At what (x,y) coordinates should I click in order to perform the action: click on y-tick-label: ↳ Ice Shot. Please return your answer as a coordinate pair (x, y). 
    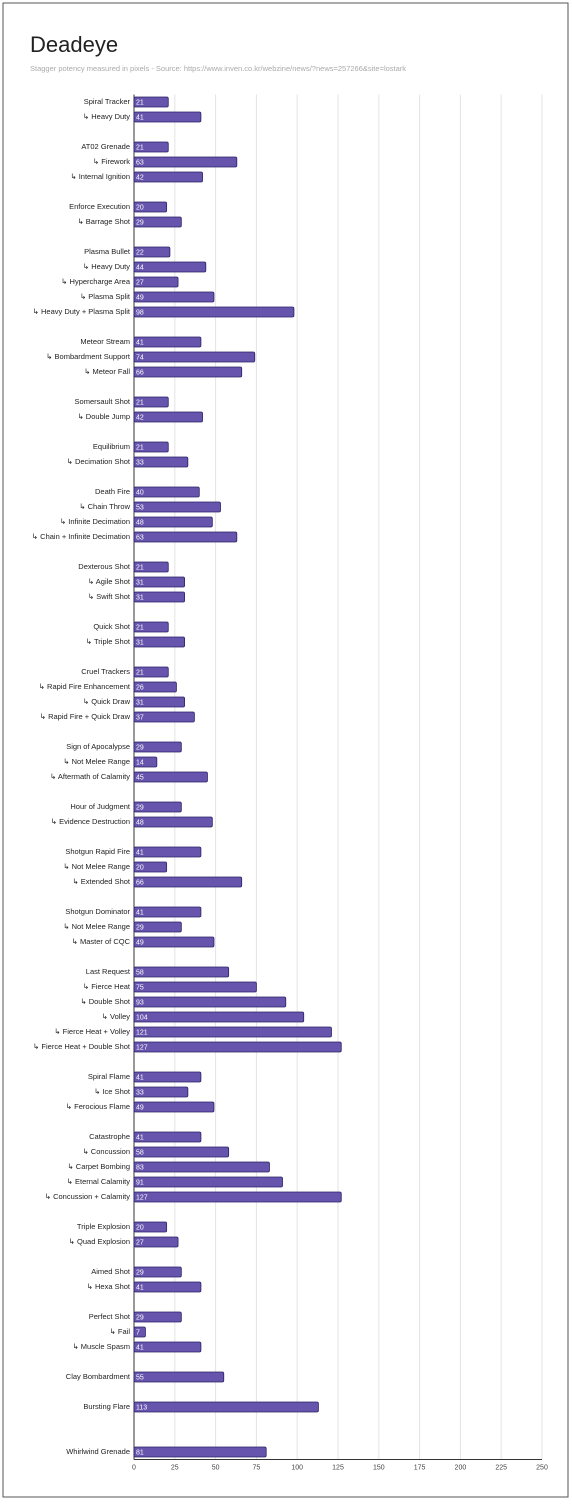
    Looking at the image, I should click on (112, 1091).